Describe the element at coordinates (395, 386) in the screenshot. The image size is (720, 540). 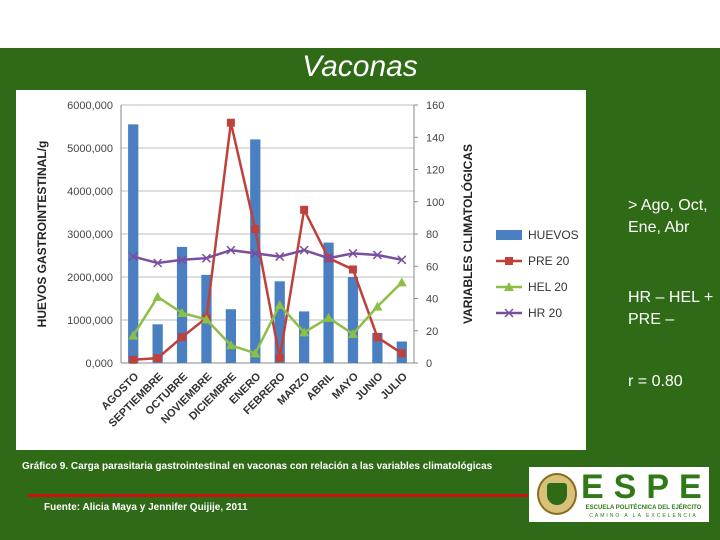
I see `x-category-label: JULIO` at that location.